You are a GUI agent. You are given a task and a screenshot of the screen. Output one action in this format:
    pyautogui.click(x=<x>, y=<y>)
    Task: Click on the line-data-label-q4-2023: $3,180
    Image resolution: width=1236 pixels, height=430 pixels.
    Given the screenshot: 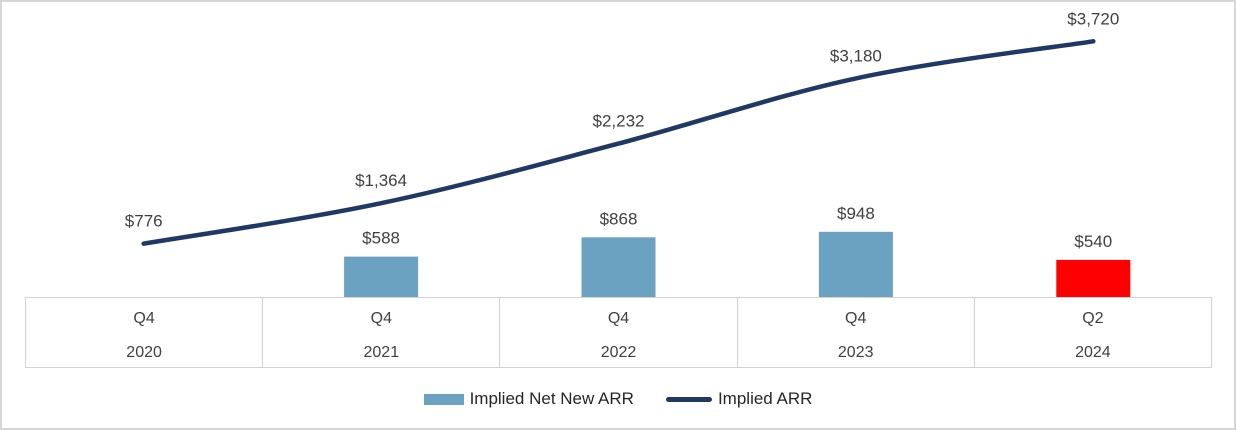 What is the action you would take?
    pyautogui.click(x=856, y=55)
    